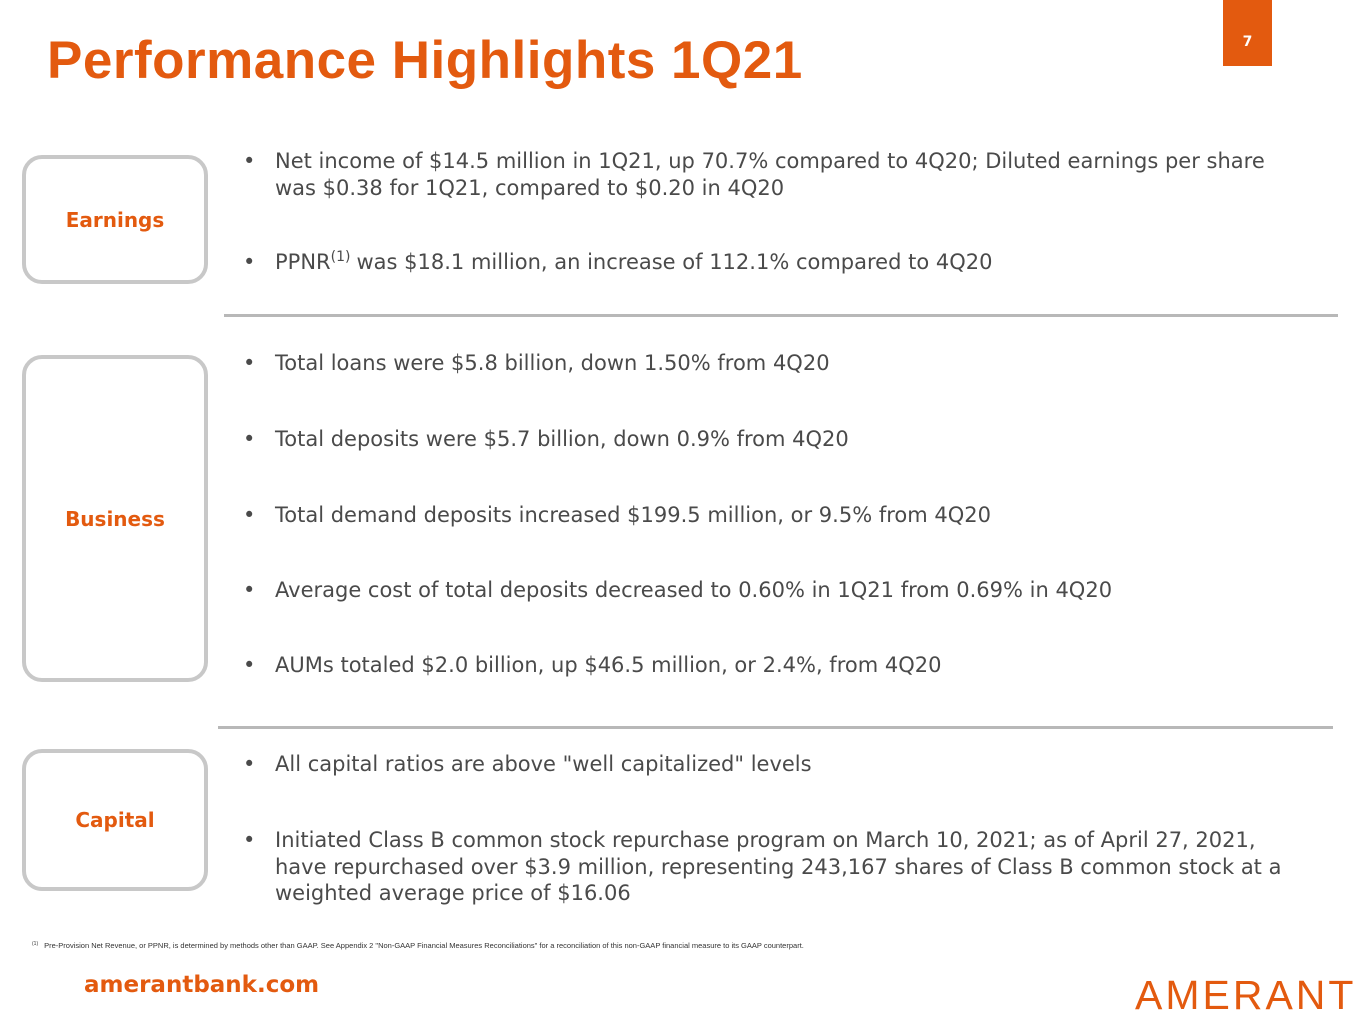 The image size is (1365, 1024). I want to click on section-label: Earnings, so click(115, 219).